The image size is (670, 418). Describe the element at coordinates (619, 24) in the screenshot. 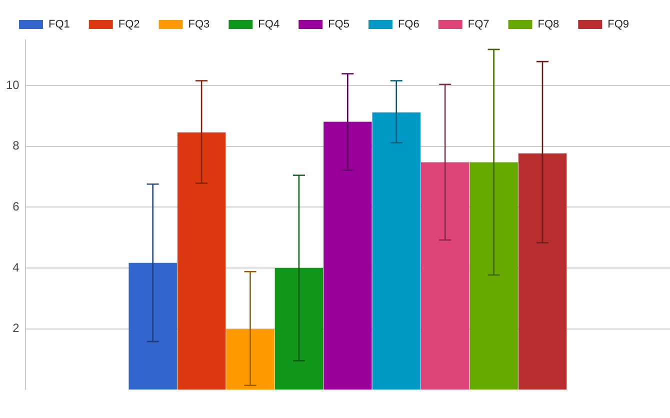

I see `legend-label: FQ9` at that location.